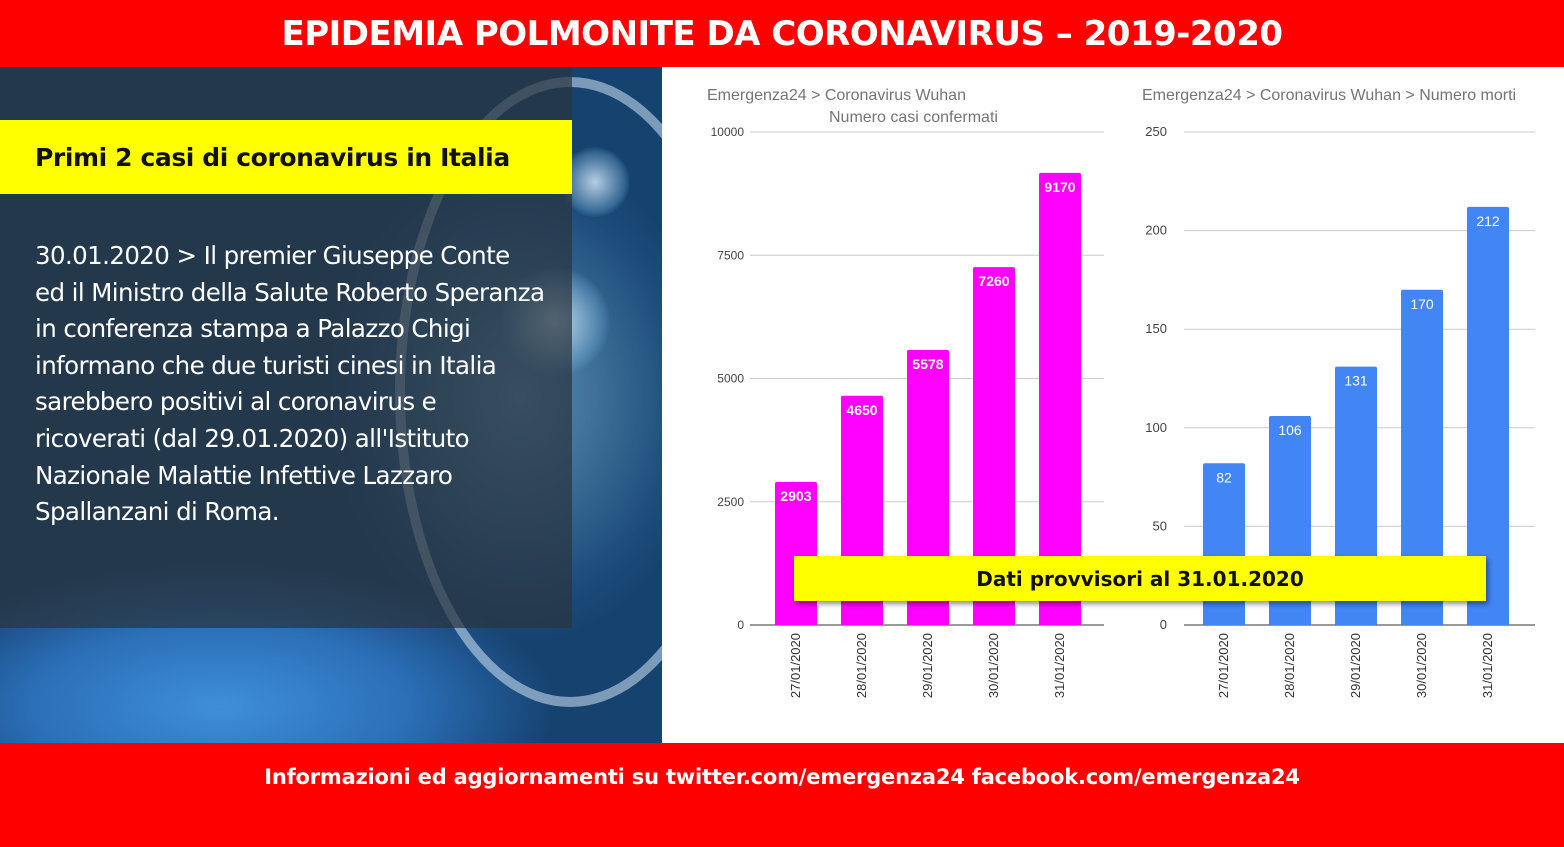 Image resolution: width=1564 pixels, height=847 pixels. What do you see at coordinates (861, 665) in the screenshot?
I see `cases-x-tick-label: 28/01/2020` at bounding box center [861, 665].